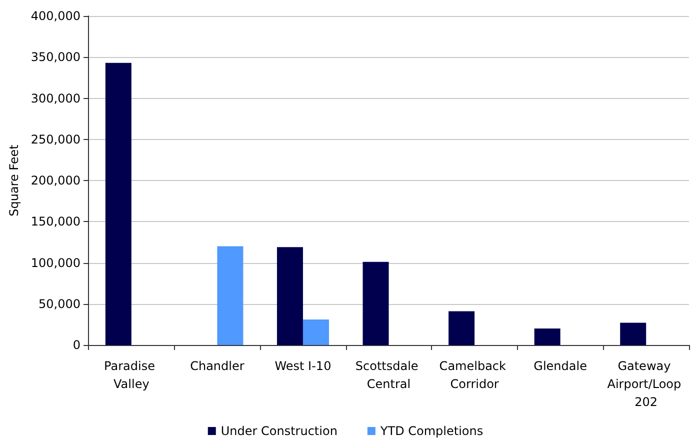 This screenshot has height=446, width=691. Describe the element at coordinates (59, 303) in the screenshot. I see `y-tick-label: 50,000` at that location.